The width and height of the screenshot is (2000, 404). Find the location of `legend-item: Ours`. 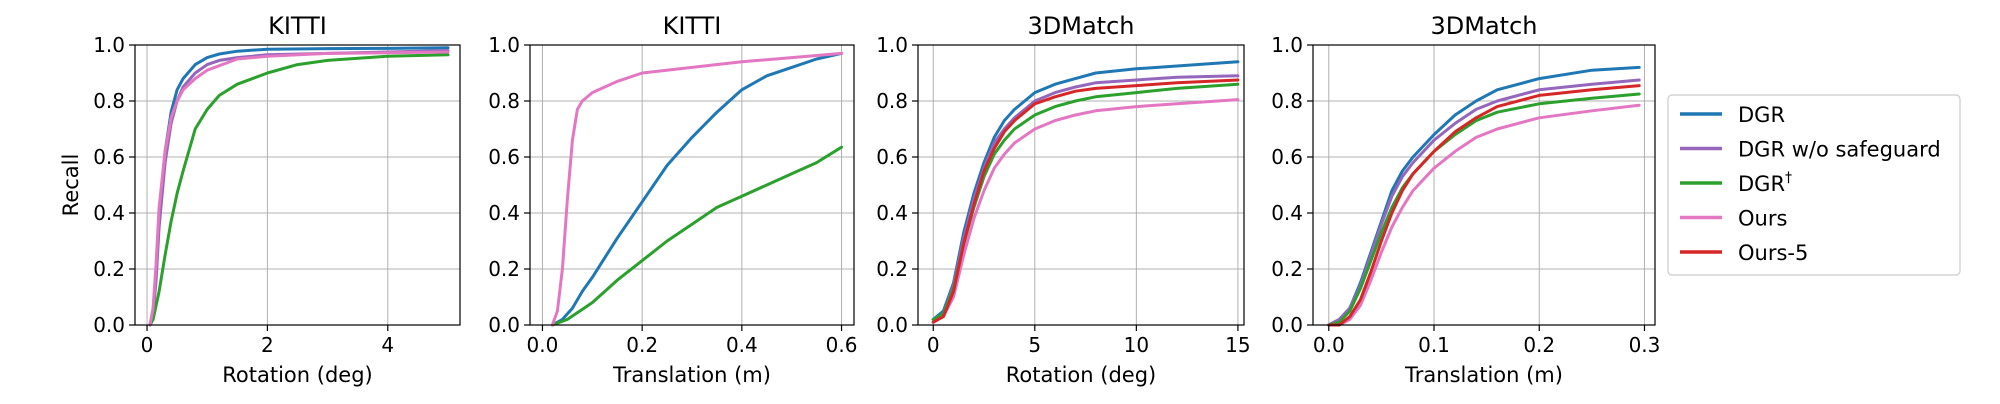

legend-item: Ours is located at coordinates (1733, 219).